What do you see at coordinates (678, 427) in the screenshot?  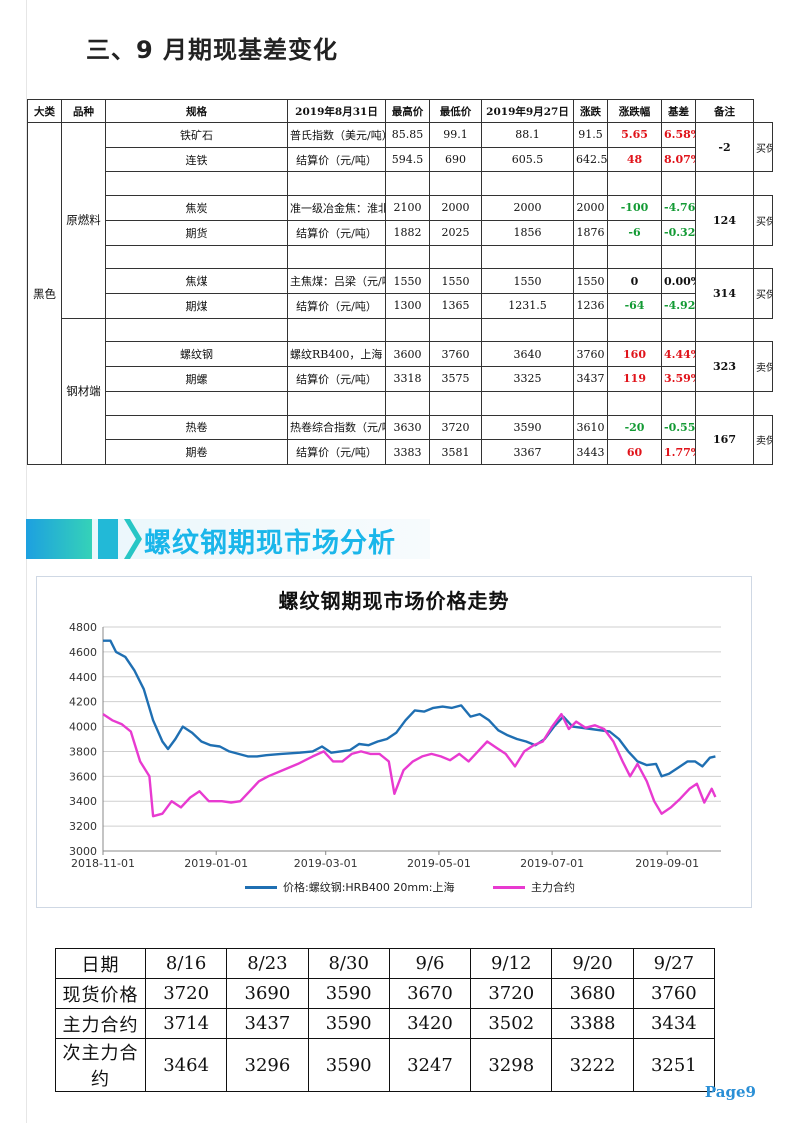 I see `change-pct-cell: -0.55%` at bounding box center [678, 427].